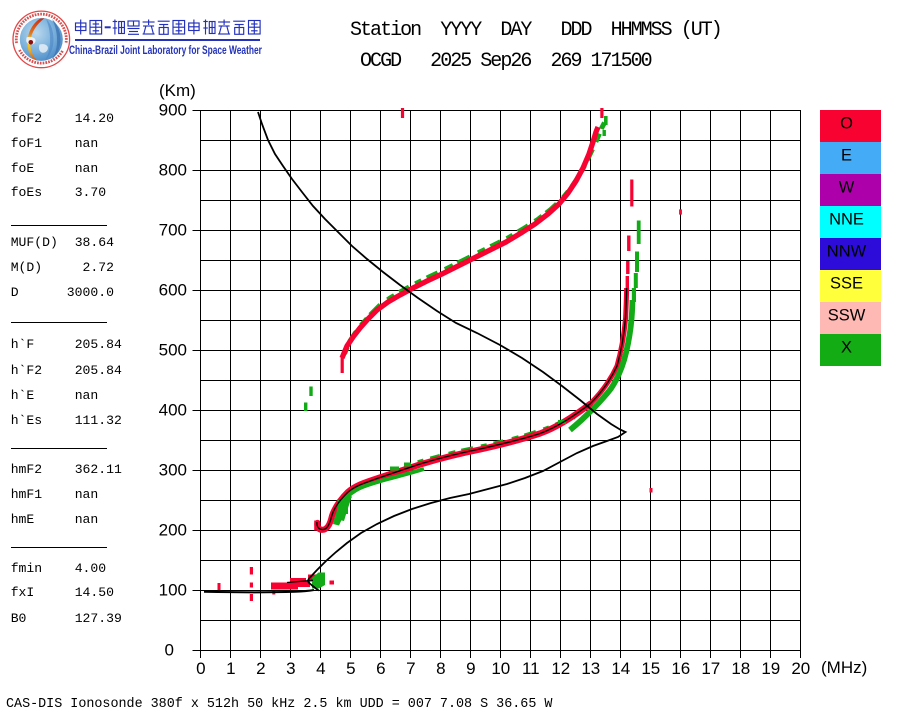 Image resolution: width=900 pixels, height=720 pixels. Describe the element at coordinates (560, 668) in the screenshot. I see `svg-text: 12` at that location.